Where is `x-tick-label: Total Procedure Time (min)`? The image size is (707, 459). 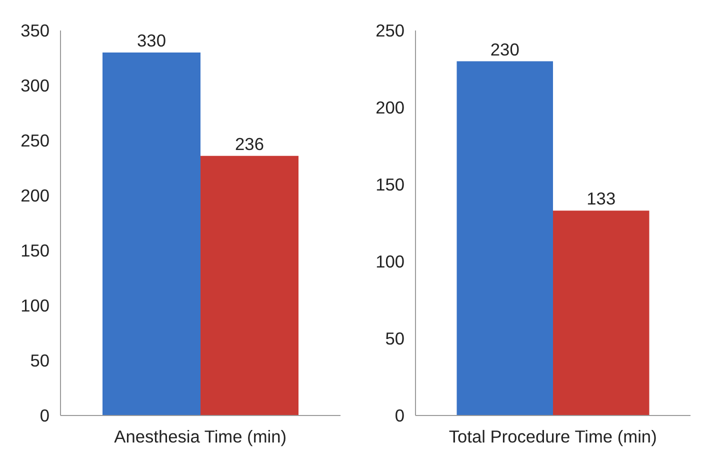 x-tick-label: Total Procedure Time (min) is located at coordinates (552, 436).